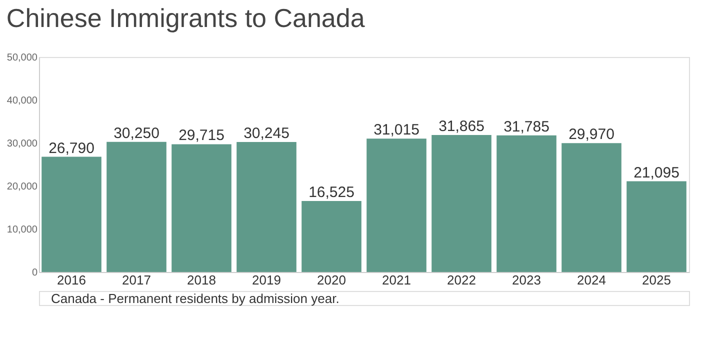 The image size is (720, 340). I want to click on y-tick-label: 50,000, so click(22, 58).